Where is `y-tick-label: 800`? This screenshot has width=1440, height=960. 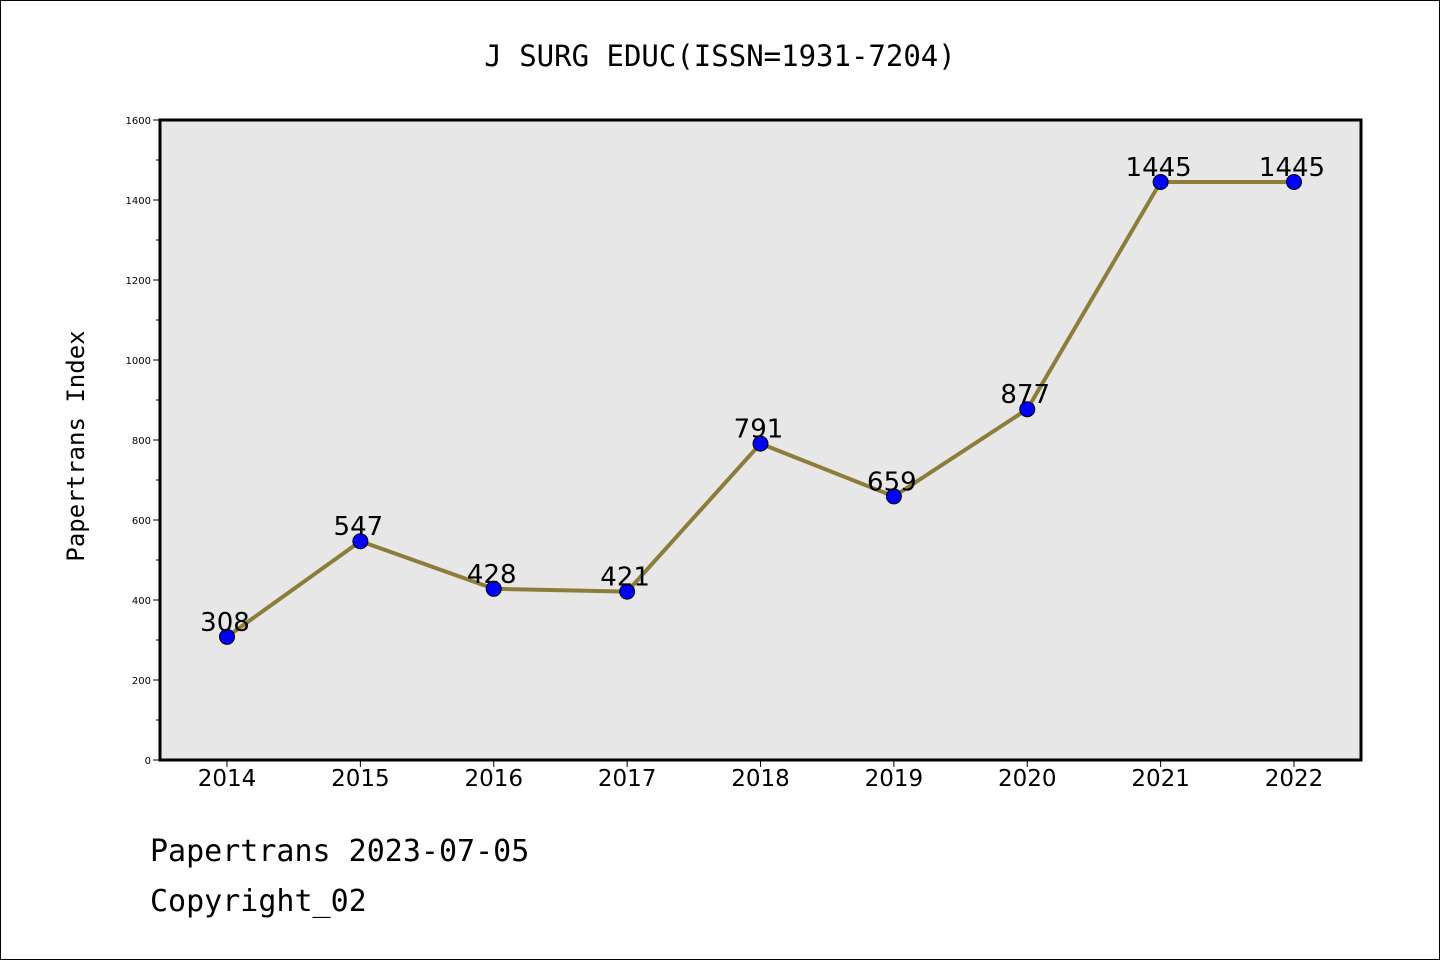 y-tick-label: 800 is located at coordinates (141, 441).